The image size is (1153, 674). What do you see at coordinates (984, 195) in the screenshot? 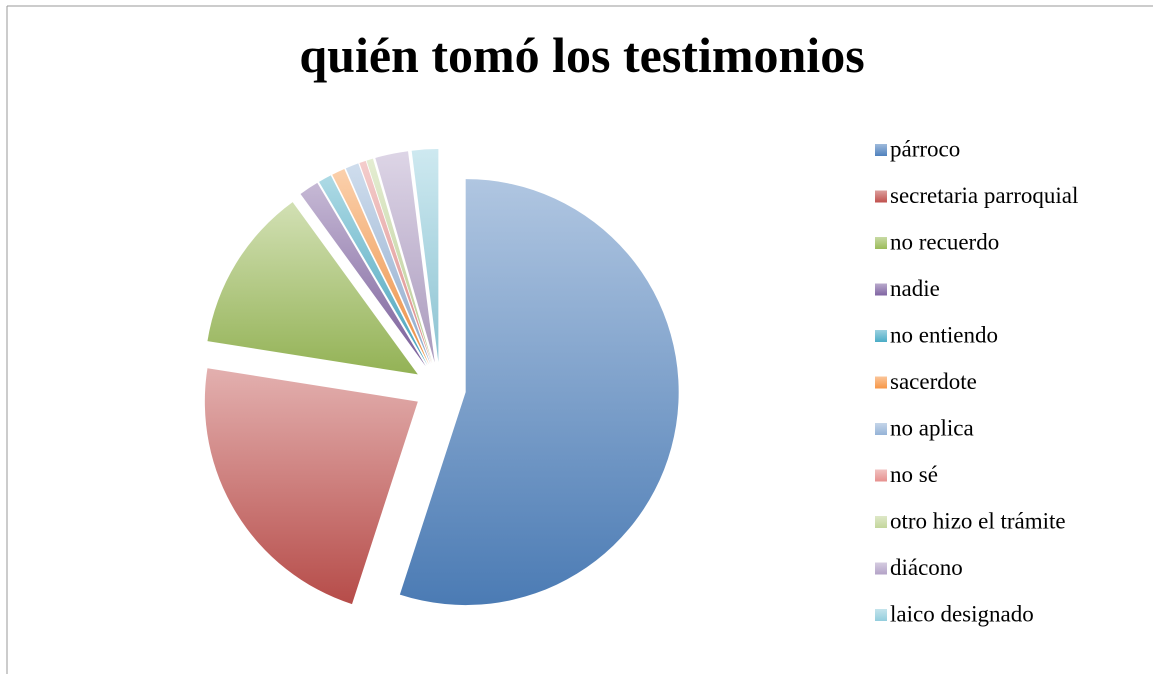
I see `legend-label: secretaria parroquial` at bounding box center [984, 195].